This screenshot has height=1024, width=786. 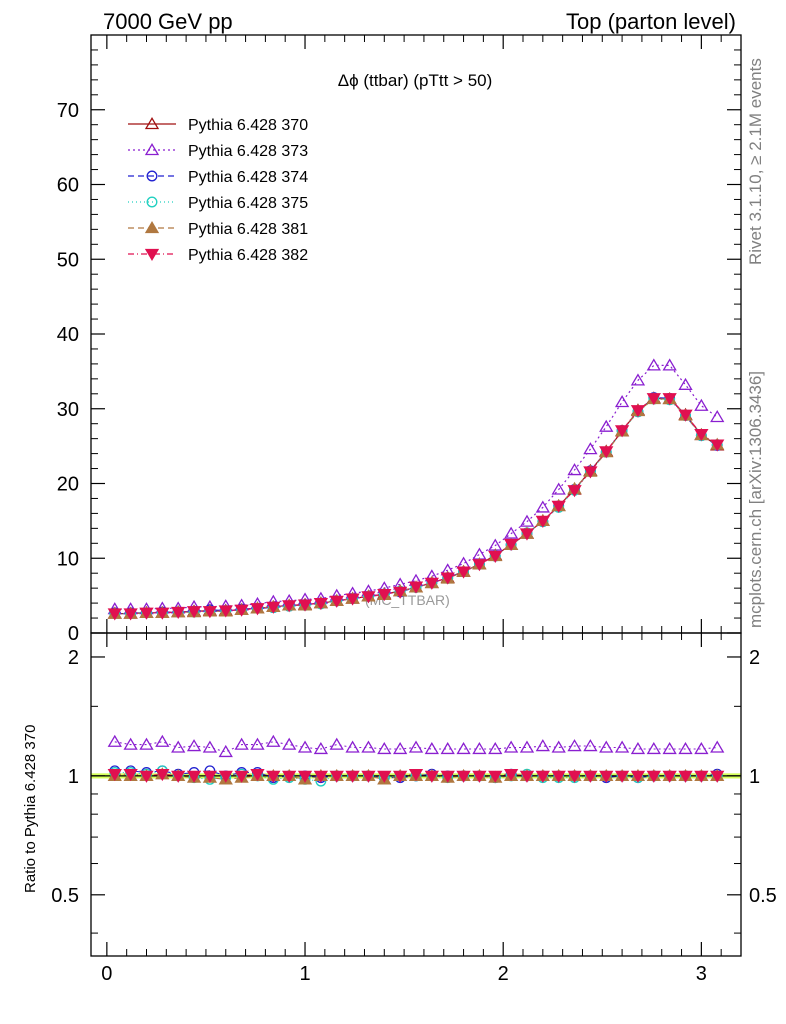 I want to click on ratio-y-tick-label-left: 2, so click(x=73, y=658).